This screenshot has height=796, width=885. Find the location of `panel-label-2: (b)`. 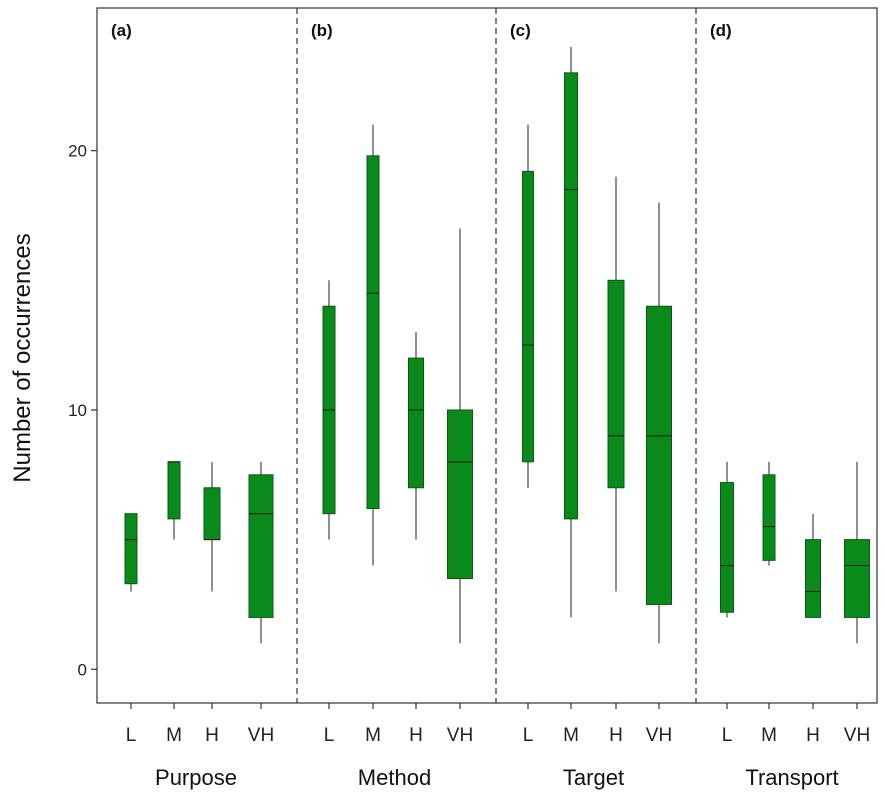

panel-label-2: (b) is located at coordinates (322, 30).